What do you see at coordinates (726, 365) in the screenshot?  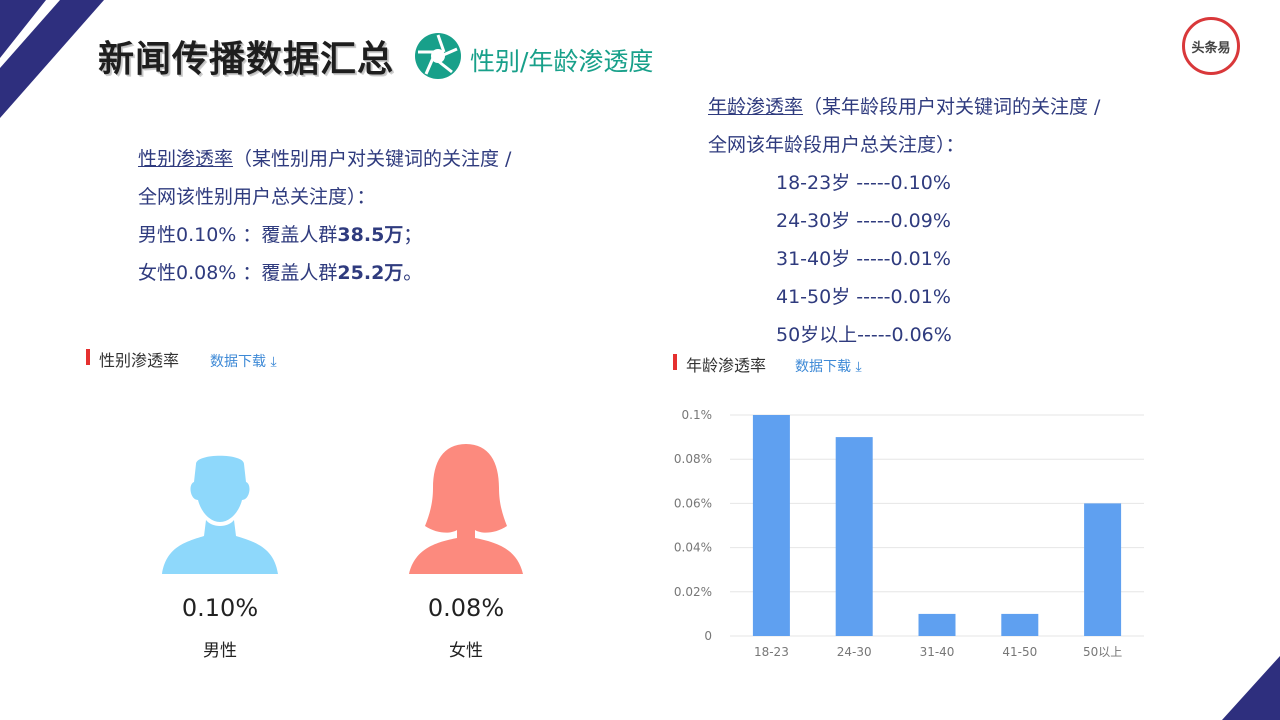 I see `age-section-title: 年龄渗透率` at bounding box center [726, 365].